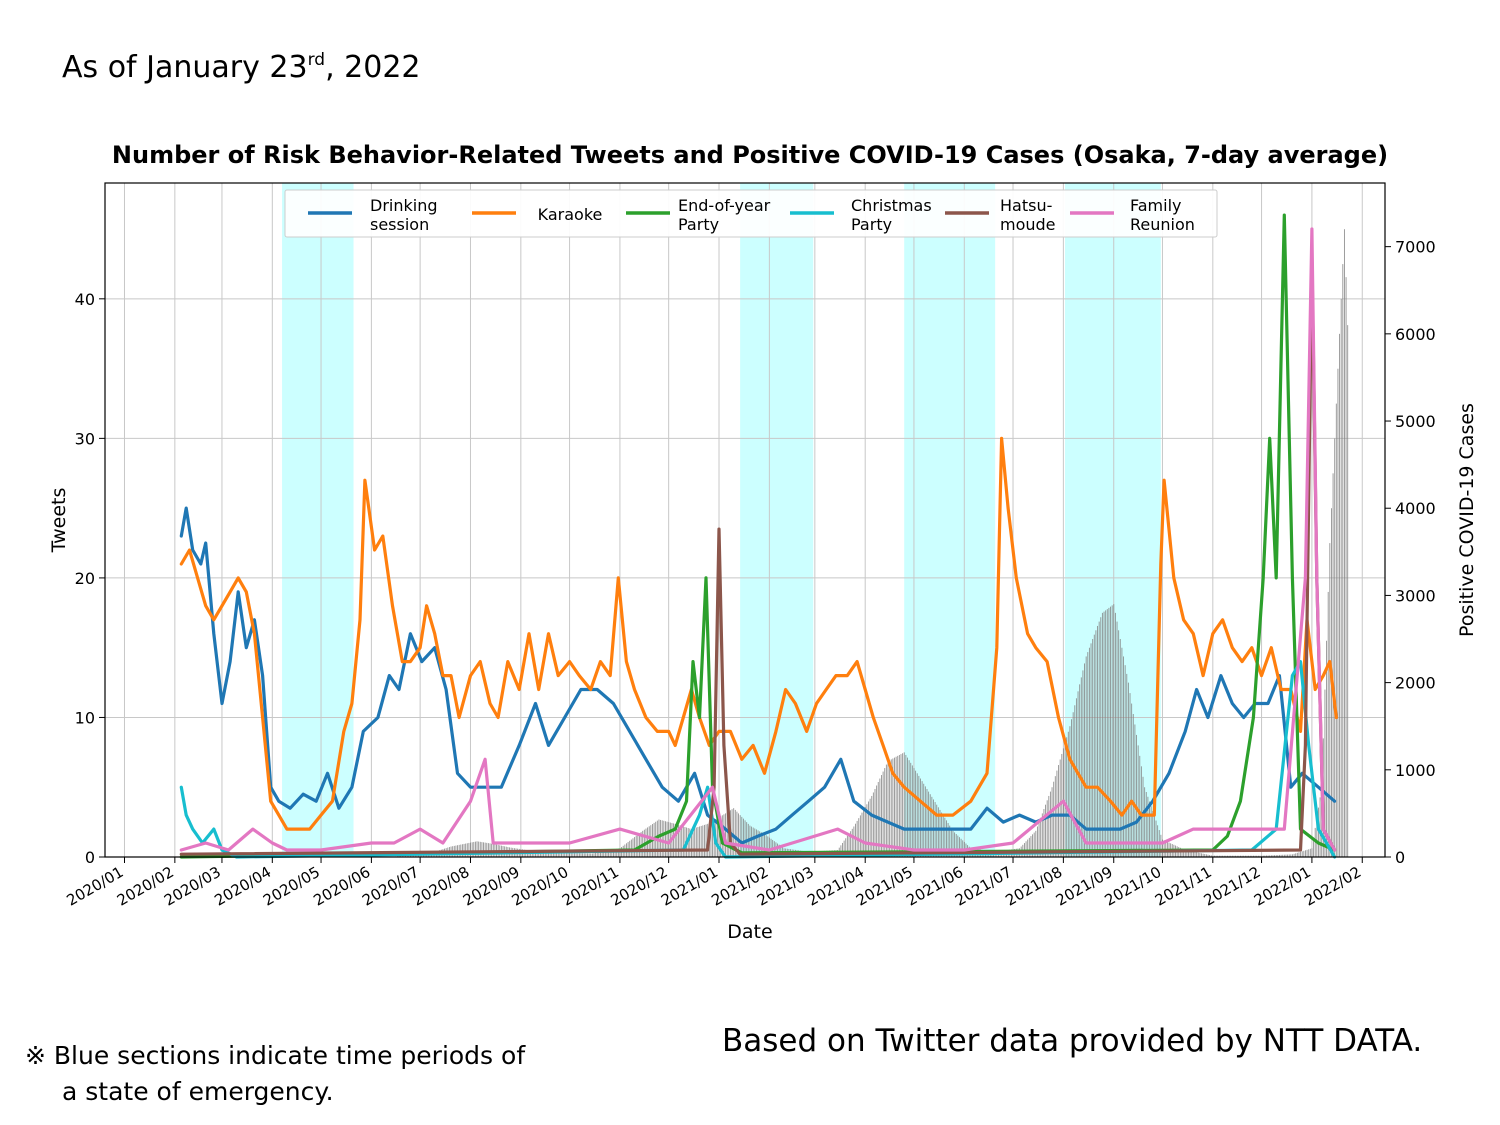  What do you see at coordinates (85, 717) in the screenshot?
I see `y-tick-label: 10` at bounding box center [85, 717].